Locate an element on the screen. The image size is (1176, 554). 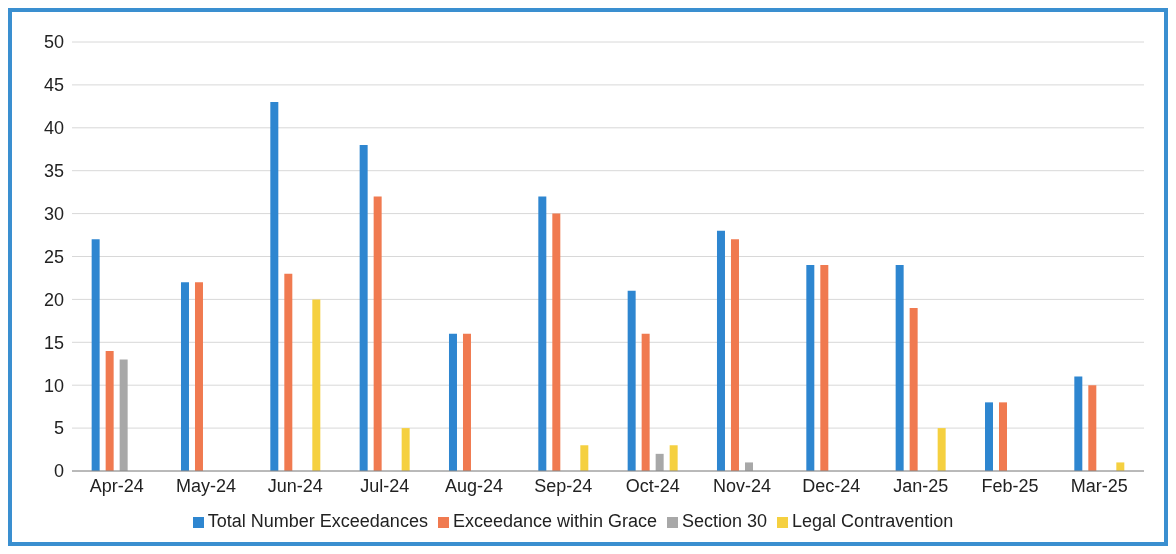
x-tick-label: Mar-25 is located at coordinates (1099, 485).